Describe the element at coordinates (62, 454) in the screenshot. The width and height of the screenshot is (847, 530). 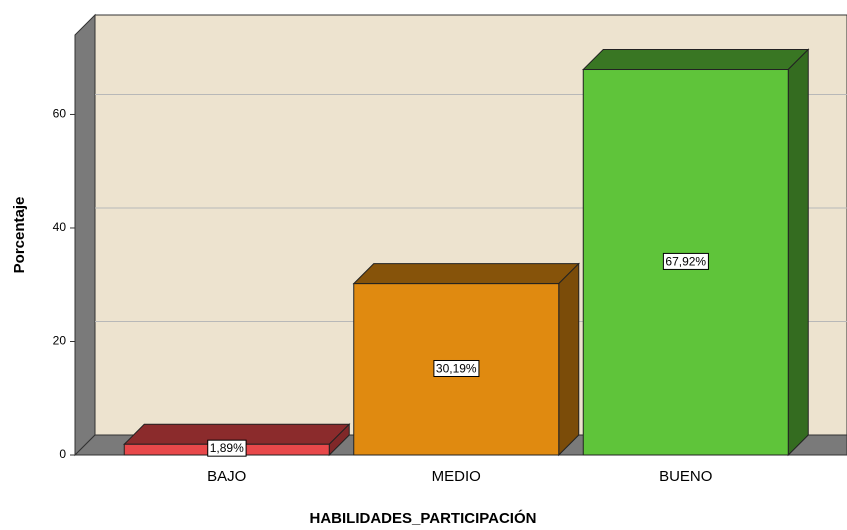
I see `y-tick-label: 0` at that location.